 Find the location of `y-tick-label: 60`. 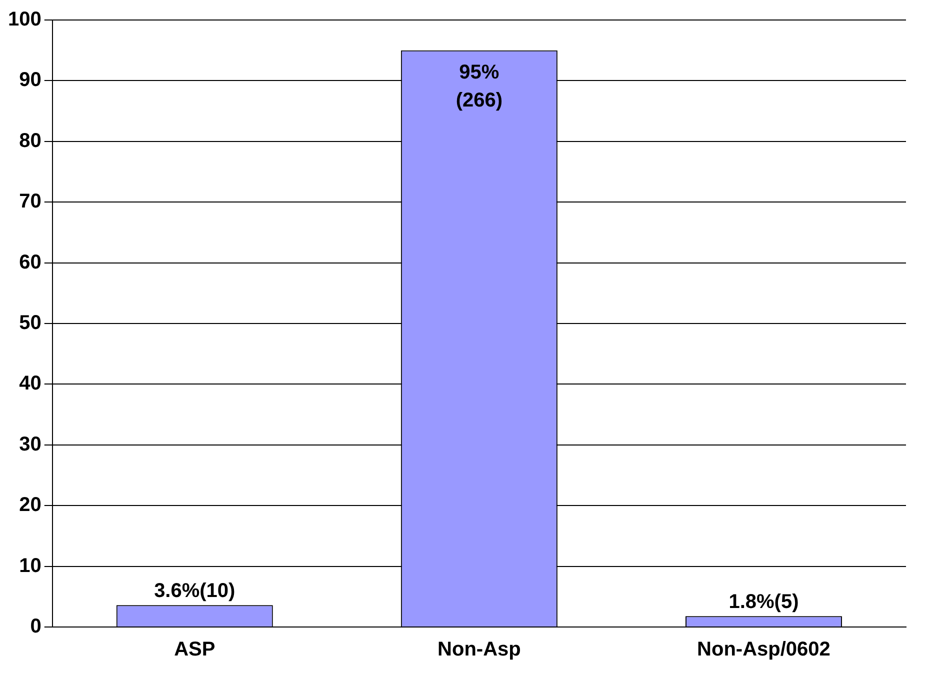

y-tick-label: 60 is located at coordinates (30, 262).